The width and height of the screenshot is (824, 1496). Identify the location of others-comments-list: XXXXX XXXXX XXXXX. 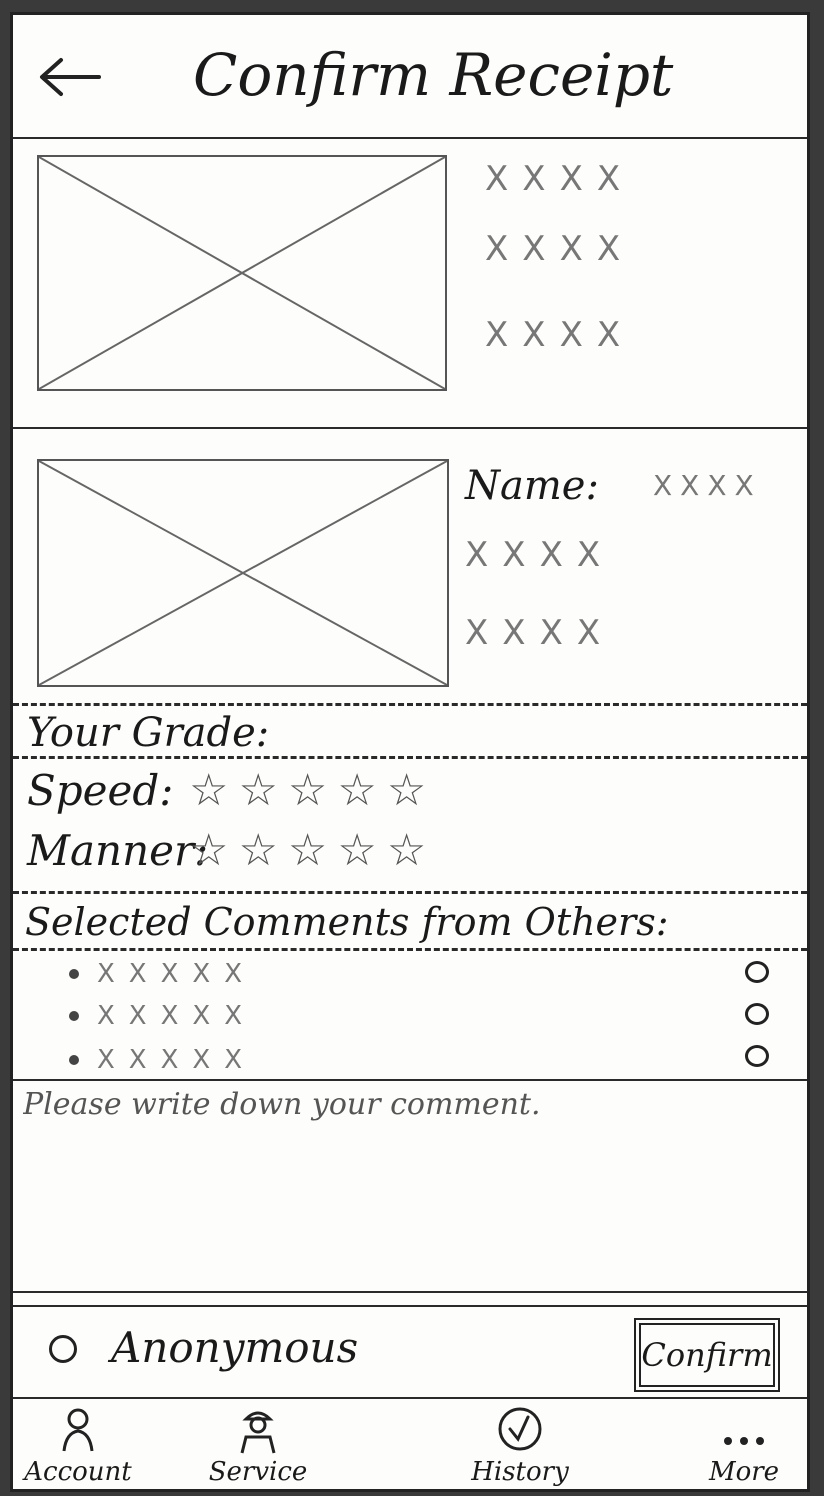
(410, 1016).